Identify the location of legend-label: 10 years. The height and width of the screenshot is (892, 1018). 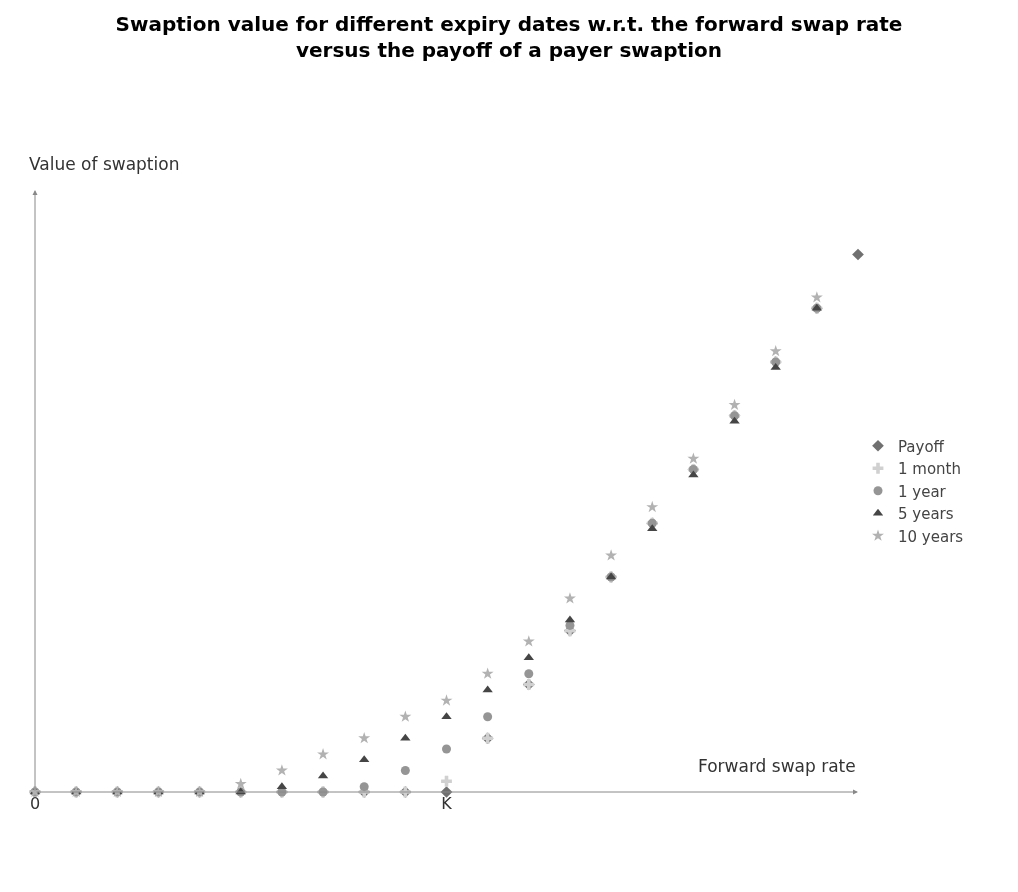
(931, 536).